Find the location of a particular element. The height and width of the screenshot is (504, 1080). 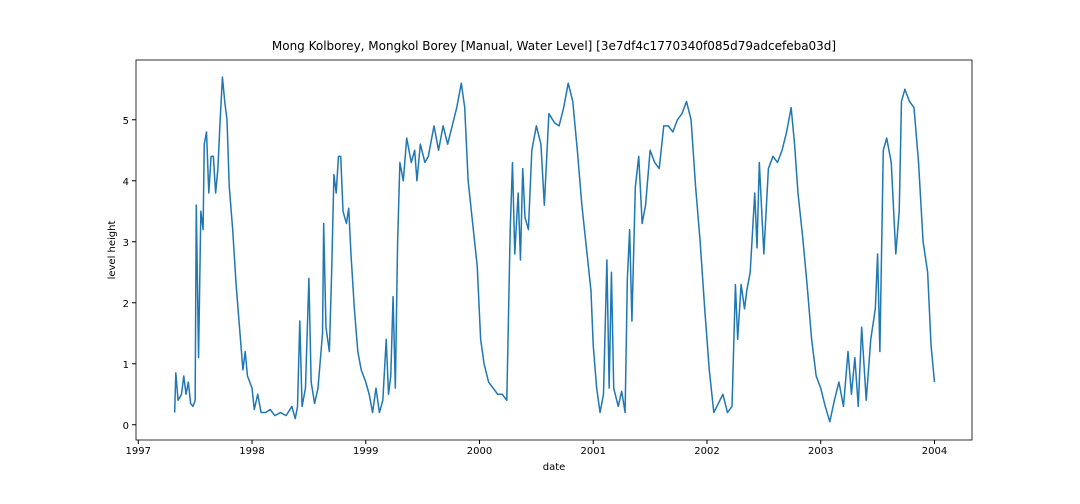

x-tick-label: 2003 is located at coordinates (820, 451).